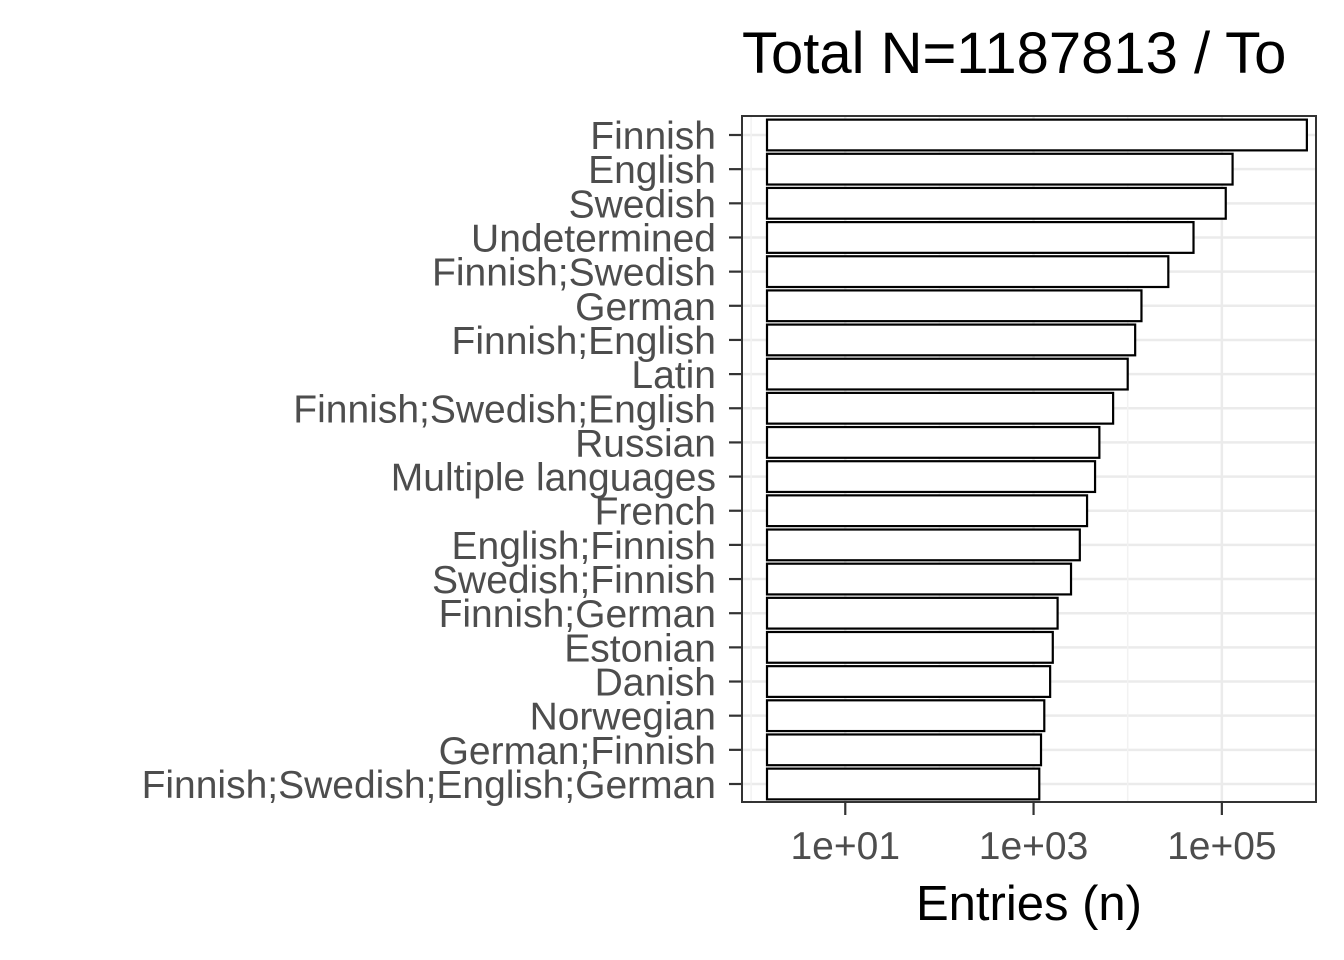 Image resolution: width=1344 pixels, height=960 pixels. What do you see at coordinates (845, 846) in the screenshot?
I see `x-tick-label: 1e+01` at bounding box center [845, 846].